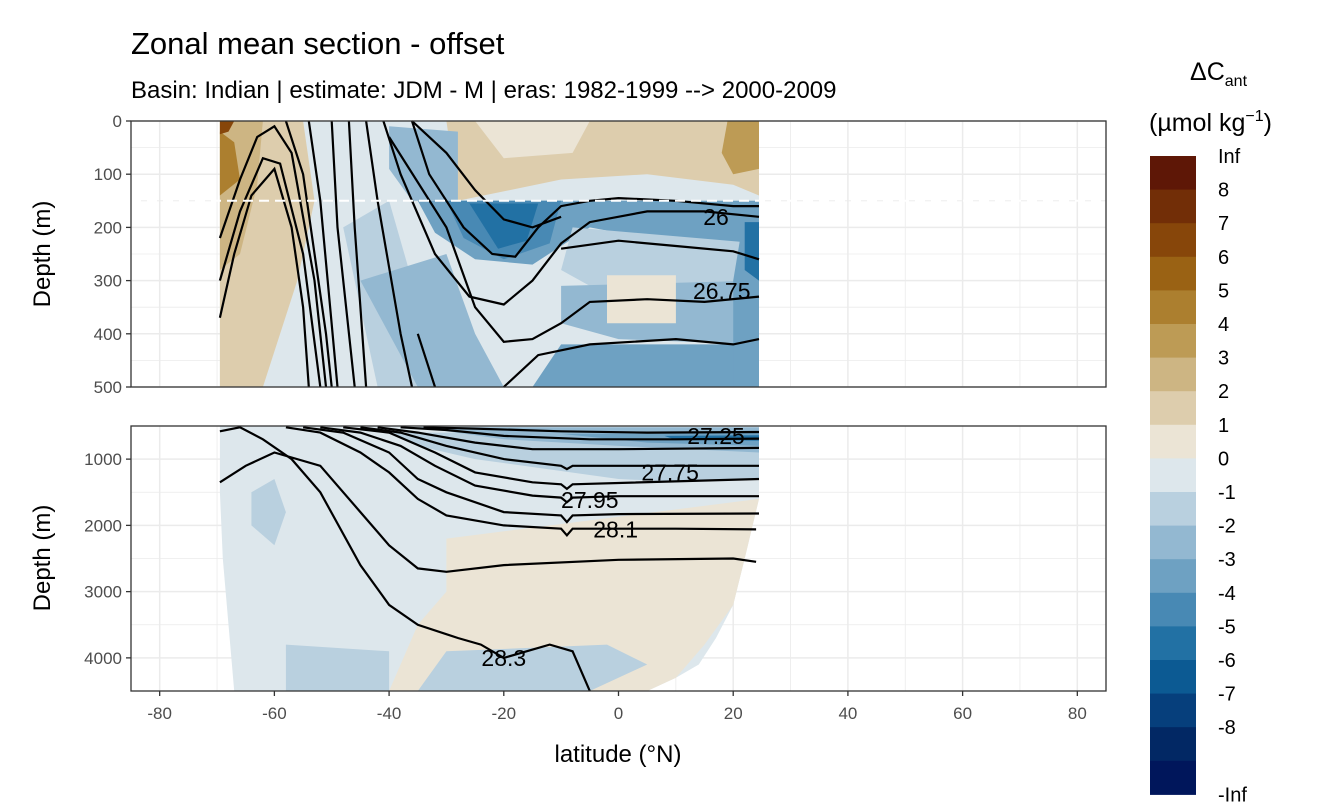 The image size is (1344, 806). I want to click on x-tick-label: -80, so click(159, 713).